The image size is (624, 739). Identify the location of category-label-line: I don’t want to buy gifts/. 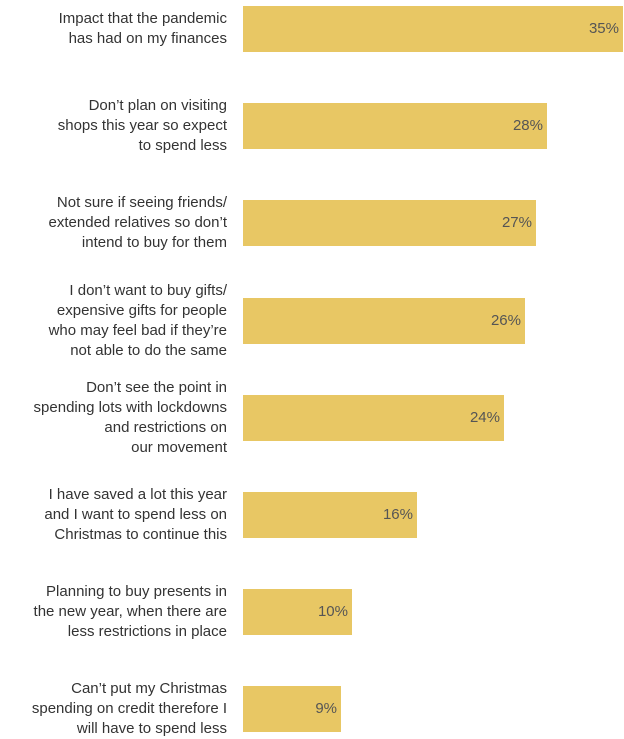
(148, 290).